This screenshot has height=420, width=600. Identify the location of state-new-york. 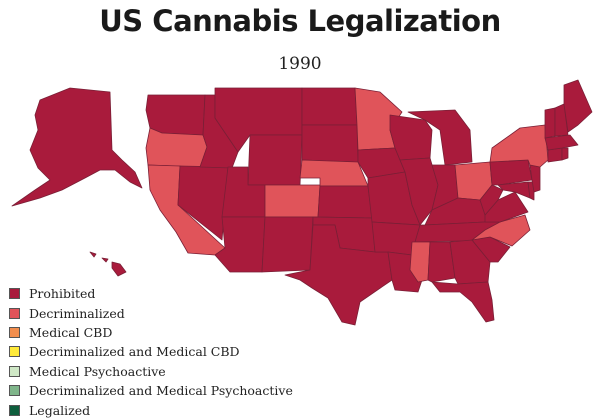
(519, 146).